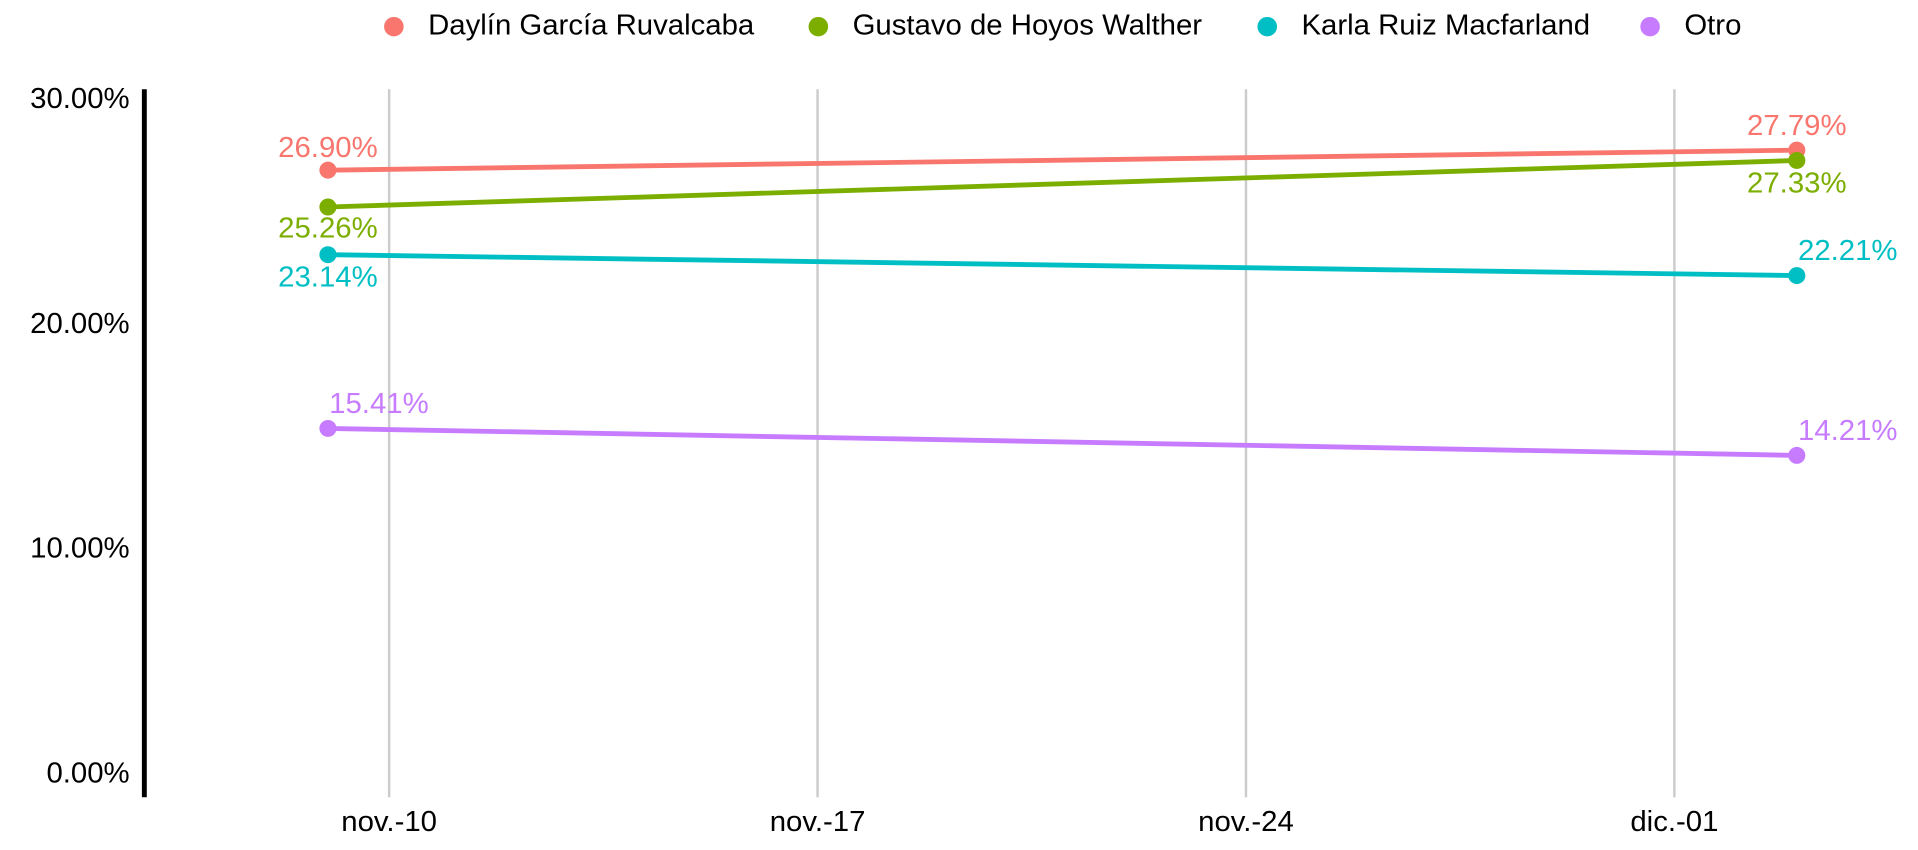 The width and height of the screenshot is (1918, 850). I want to click on data-label: 27.79%, so click(1797, 126).